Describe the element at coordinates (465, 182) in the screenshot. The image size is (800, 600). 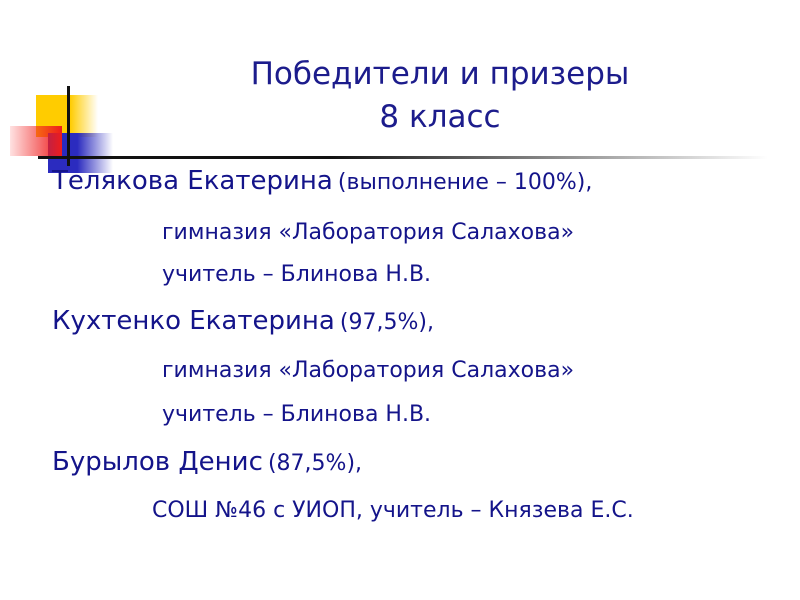
I see `entry-result: (выполнение – 100%),` at that location.